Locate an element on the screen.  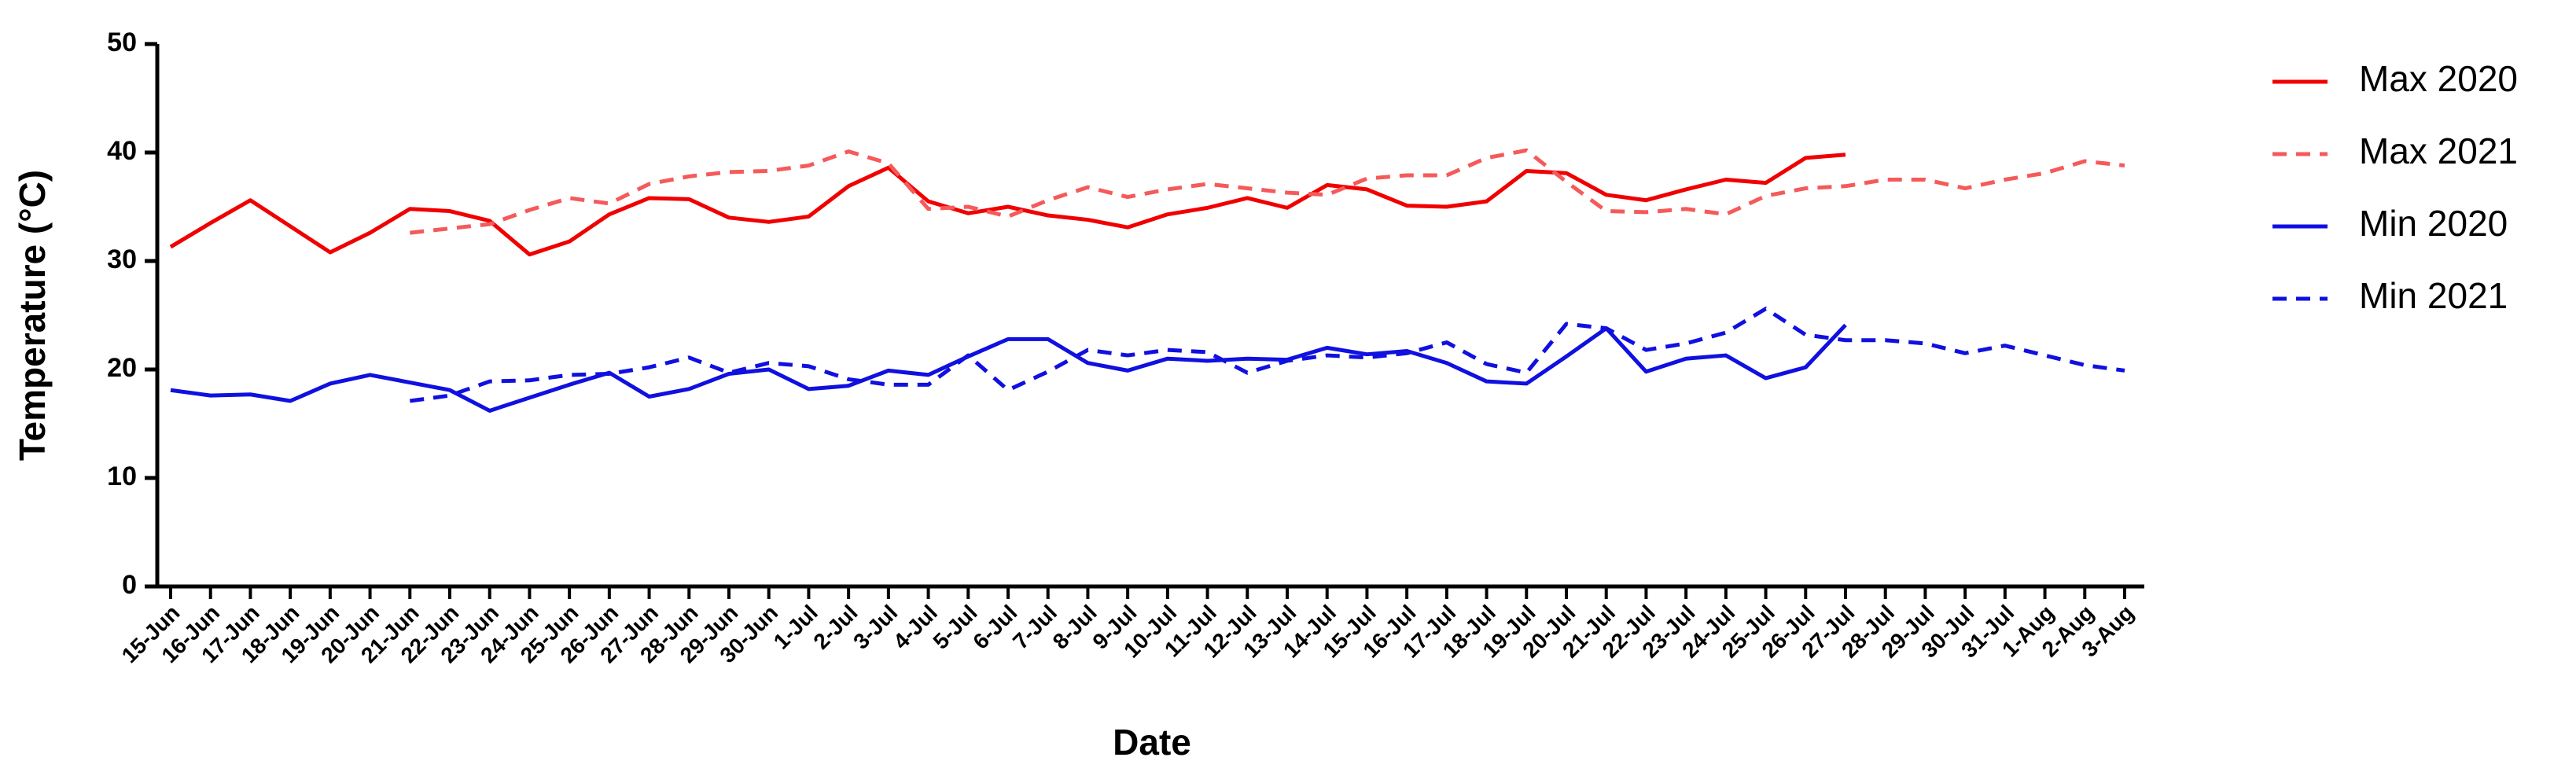
x-tick-label: 8-Jul is located at coordinates (1075, 628).